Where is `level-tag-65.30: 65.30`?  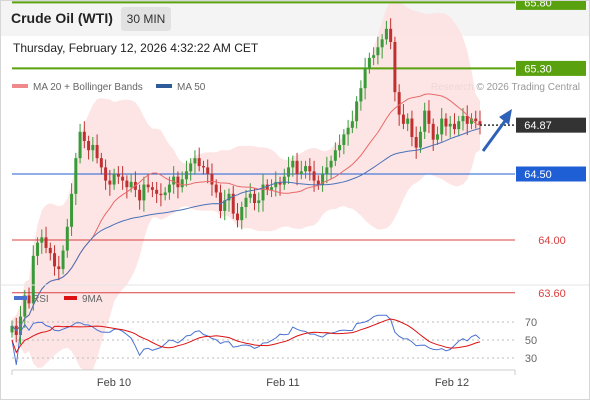
level-tag-65.30: 65.30 is located at coordinates (551, 68).